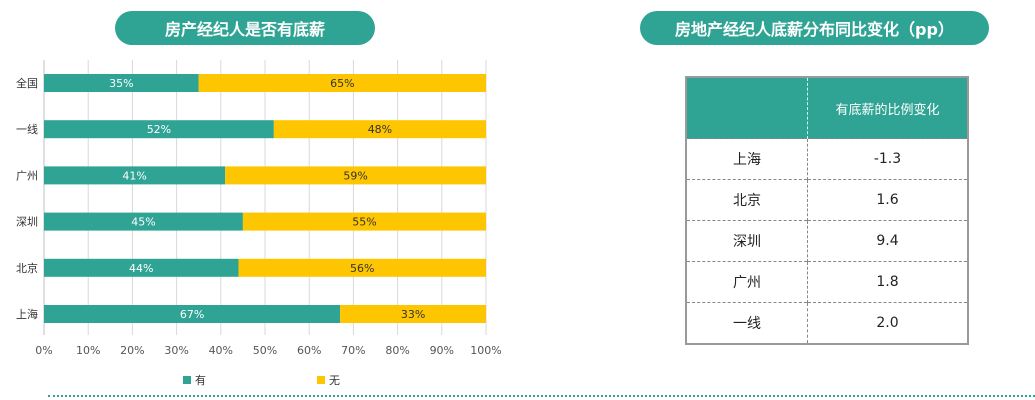 This screenshot has height=400, width=1035. Describe the element at coordinates (397, 350) in the screenshot. I see `x-tick-label: 80%` at that location.